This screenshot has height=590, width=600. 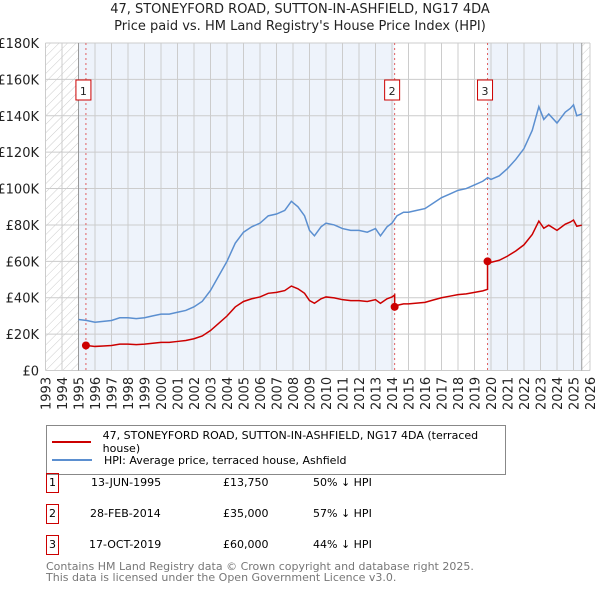 I want to click on y-tick-label: £160K, so click(x=19, y=80).